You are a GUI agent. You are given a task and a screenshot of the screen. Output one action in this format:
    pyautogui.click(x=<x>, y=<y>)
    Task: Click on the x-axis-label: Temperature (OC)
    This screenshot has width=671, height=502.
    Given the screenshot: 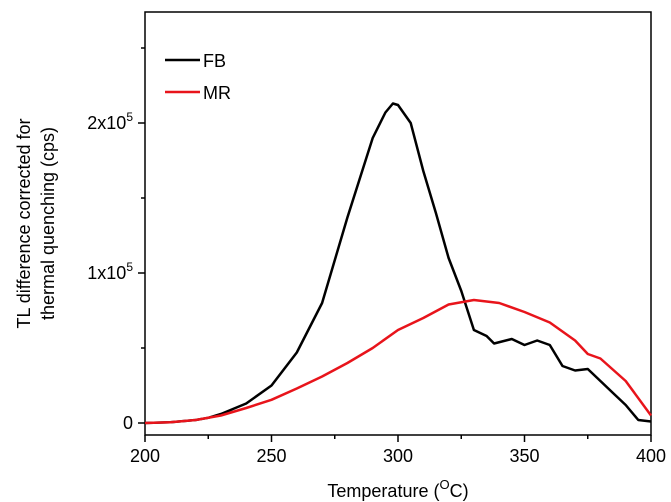 What is the action you would take?
    pyautogui.click(x=397, y=489)
    